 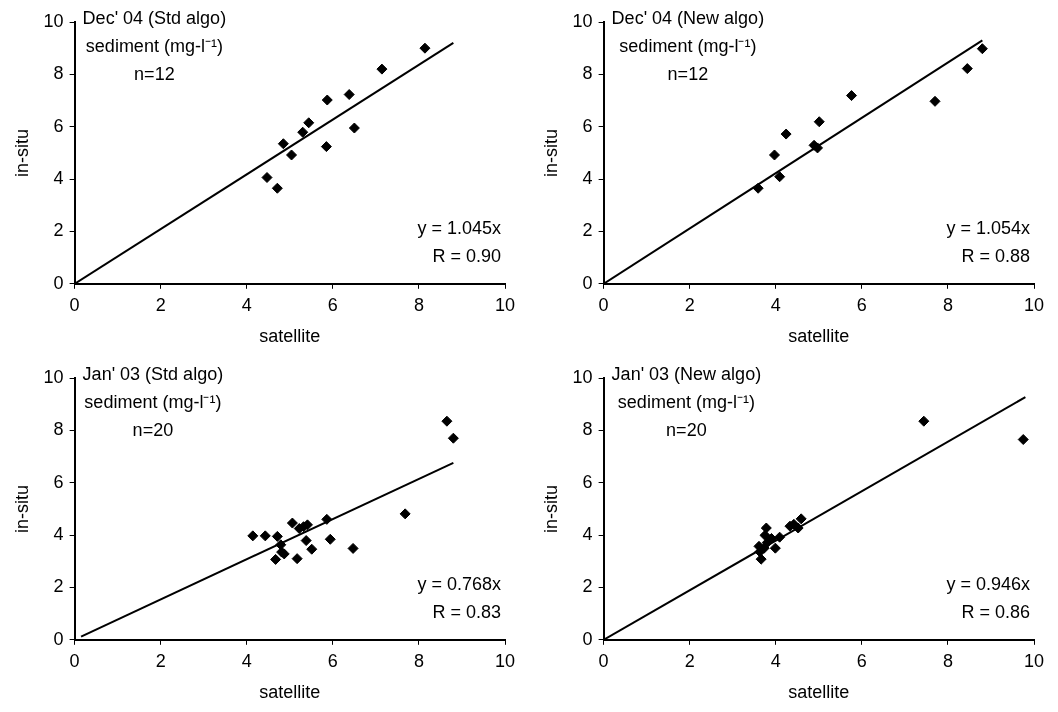 What do you see at coordinates (995, 255) in the screenshot?
I see `annotation: R = 0.88` at bounding box center [995, 255].